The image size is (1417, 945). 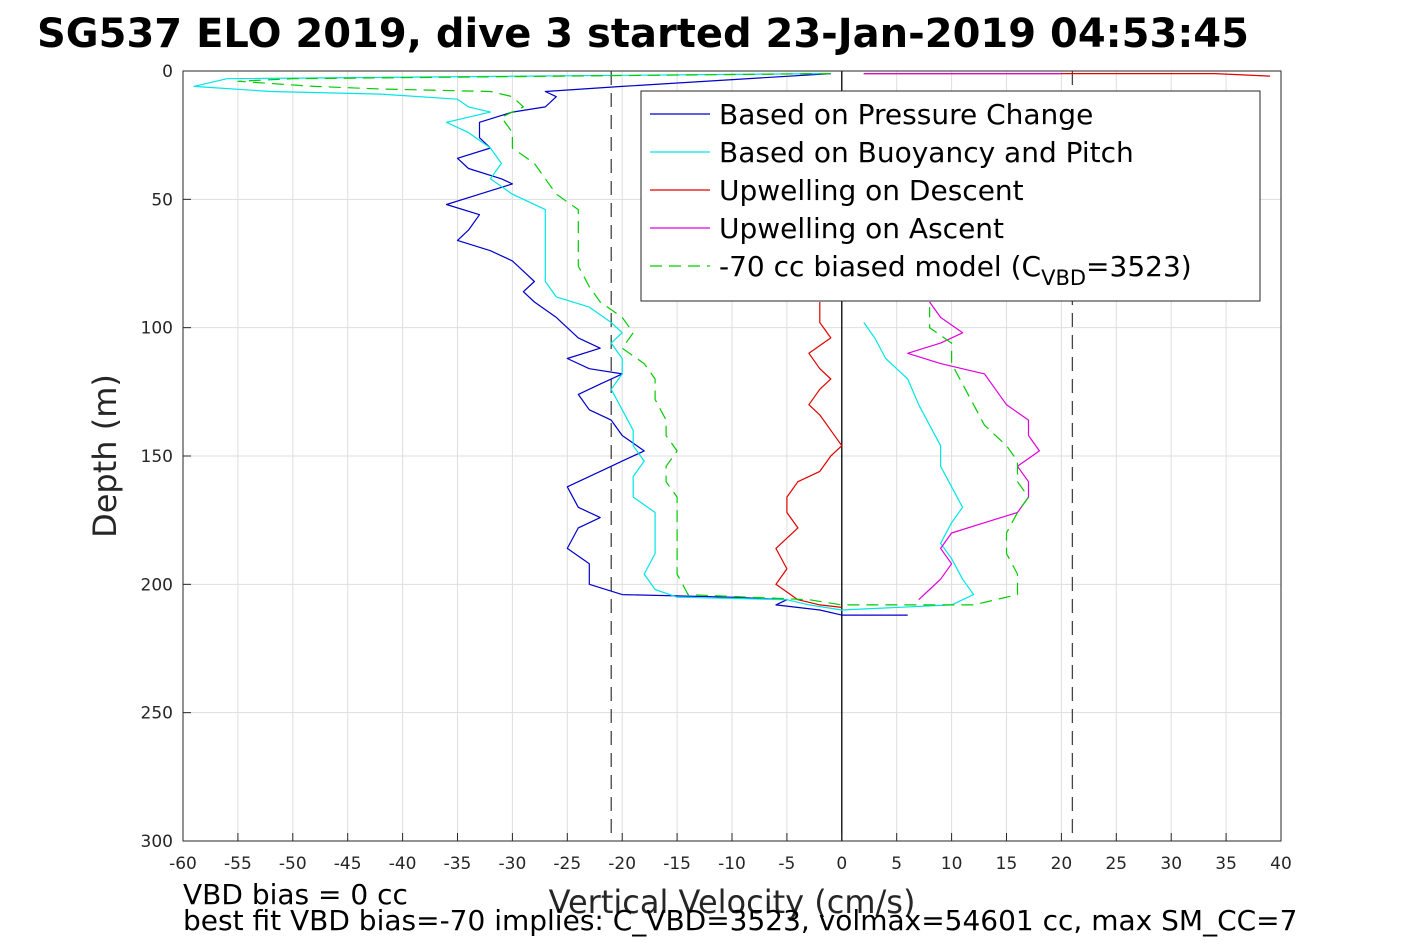 What do you see at coordinates (157, 585) in the screenshot?
I see `y-tick-label: 200` at bounding box center [157, 585].